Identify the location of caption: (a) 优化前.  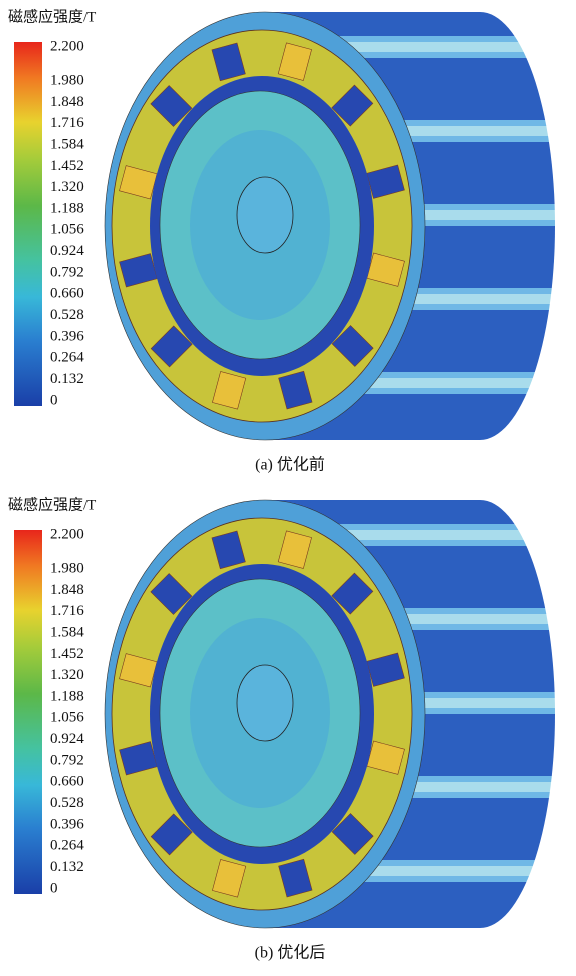
(290, 465).